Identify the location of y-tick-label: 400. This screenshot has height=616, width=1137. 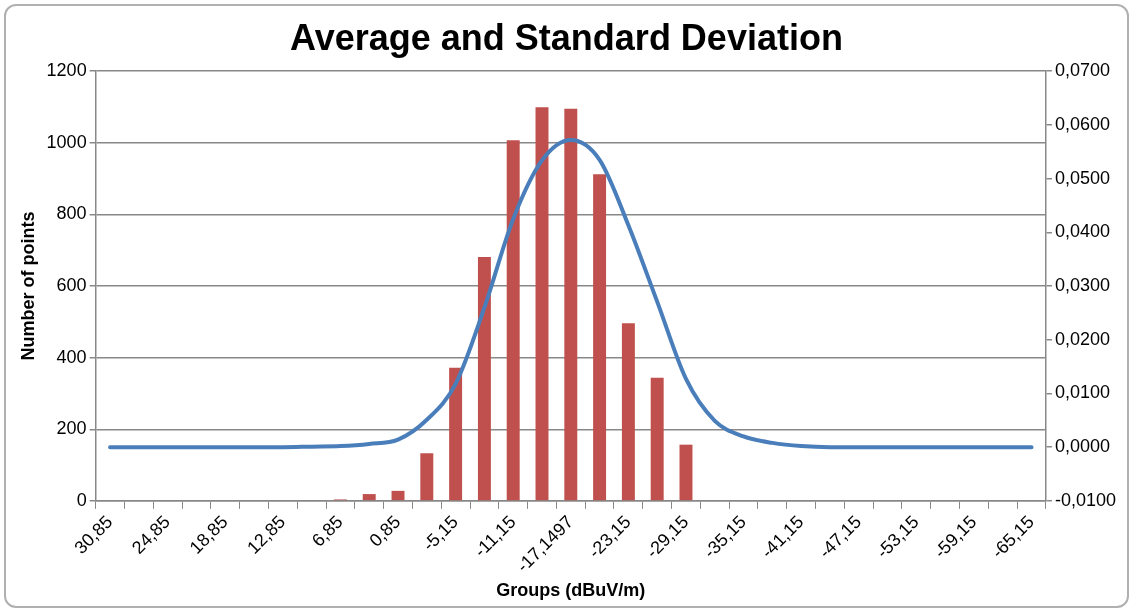
(71, 356).